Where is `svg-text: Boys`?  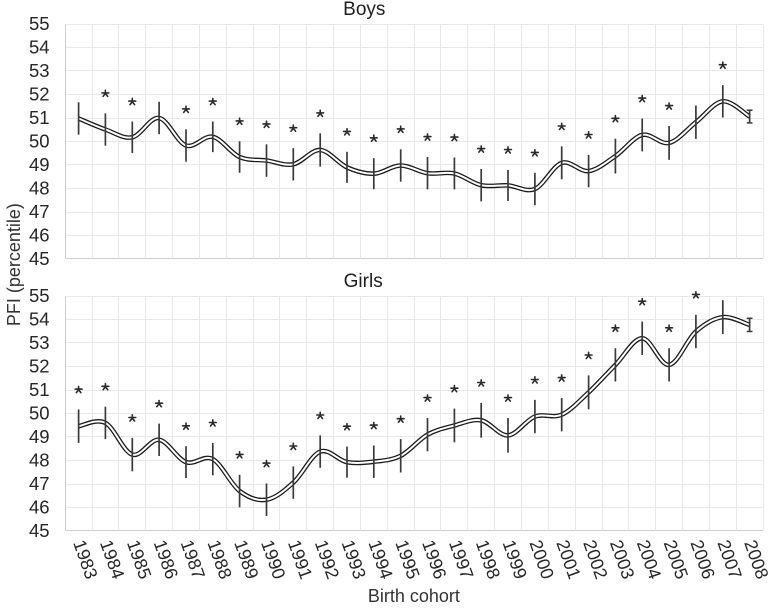 svg-text: Boys is located at coordinates (364, 10).